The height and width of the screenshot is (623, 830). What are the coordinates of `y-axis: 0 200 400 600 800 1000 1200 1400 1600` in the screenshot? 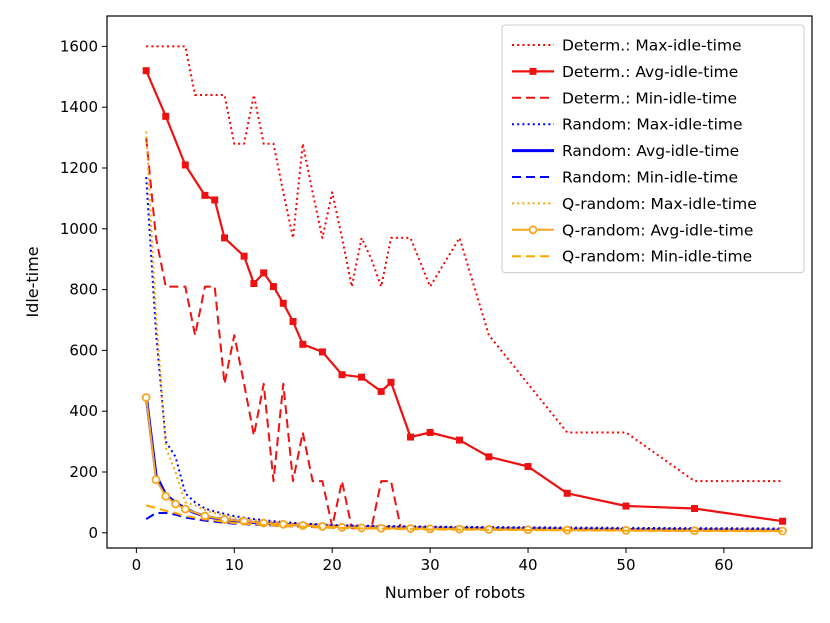 It's located at (83, 289).